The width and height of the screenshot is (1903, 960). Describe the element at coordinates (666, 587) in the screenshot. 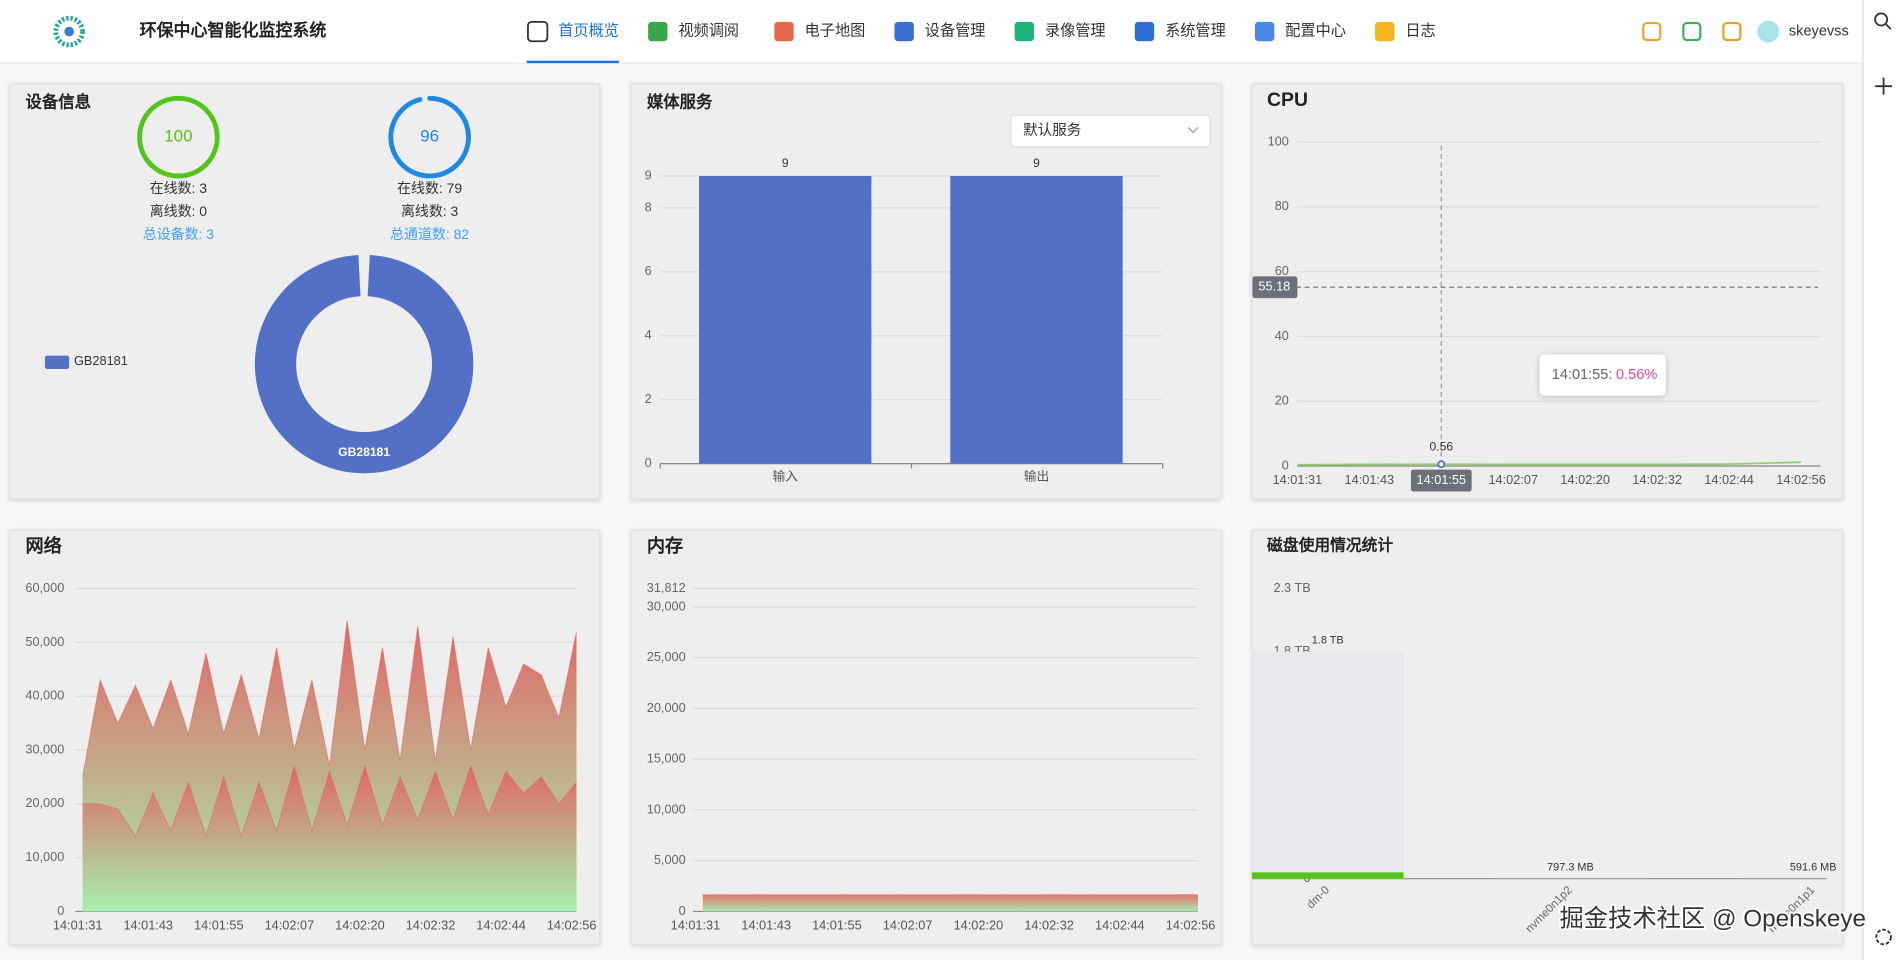

I see `y-tick-label: 31,812` at that location.